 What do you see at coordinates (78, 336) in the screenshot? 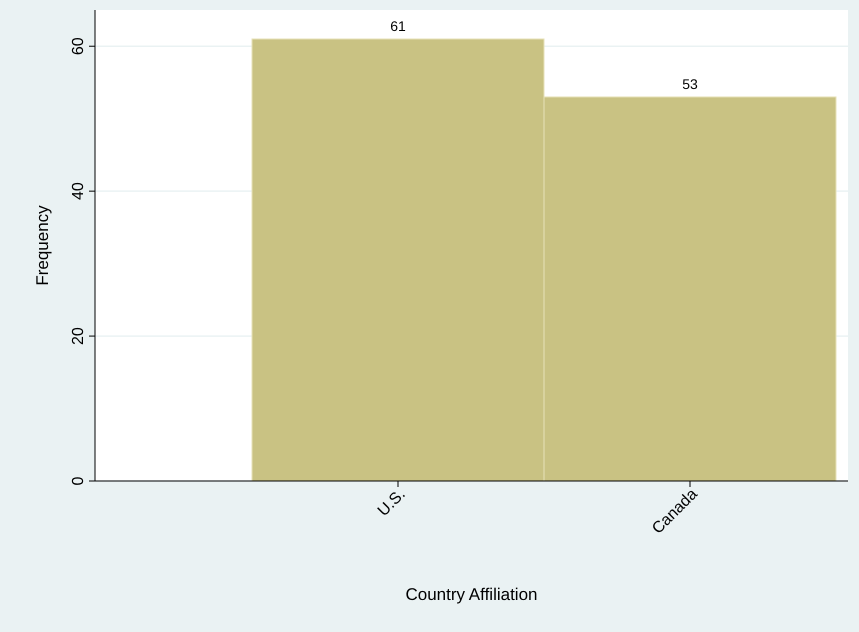
I see `y-tick-label: 20` at bounding box center [78, 336].